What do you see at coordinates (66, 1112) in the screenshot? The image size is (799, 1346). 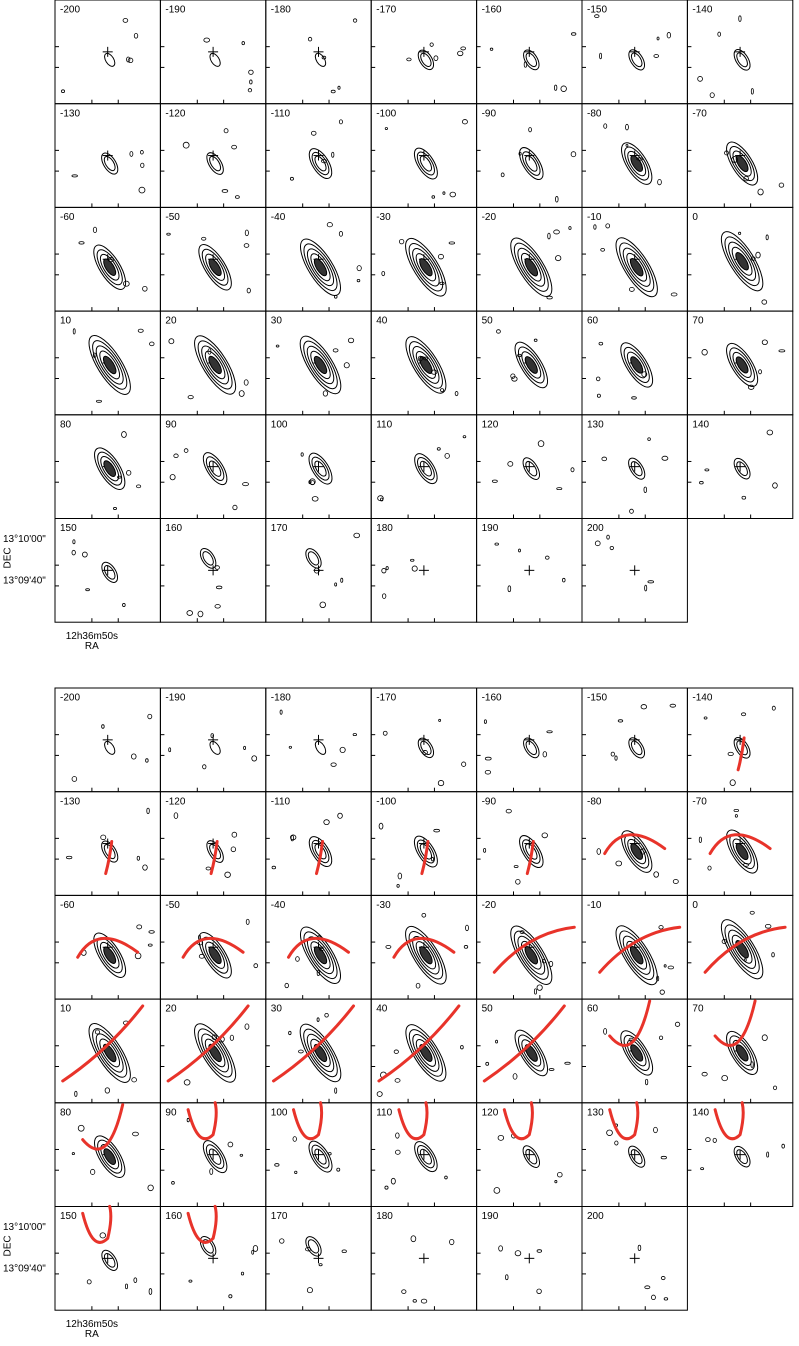 I see `velocity-label: 80` at bounding box center [66, 1112].